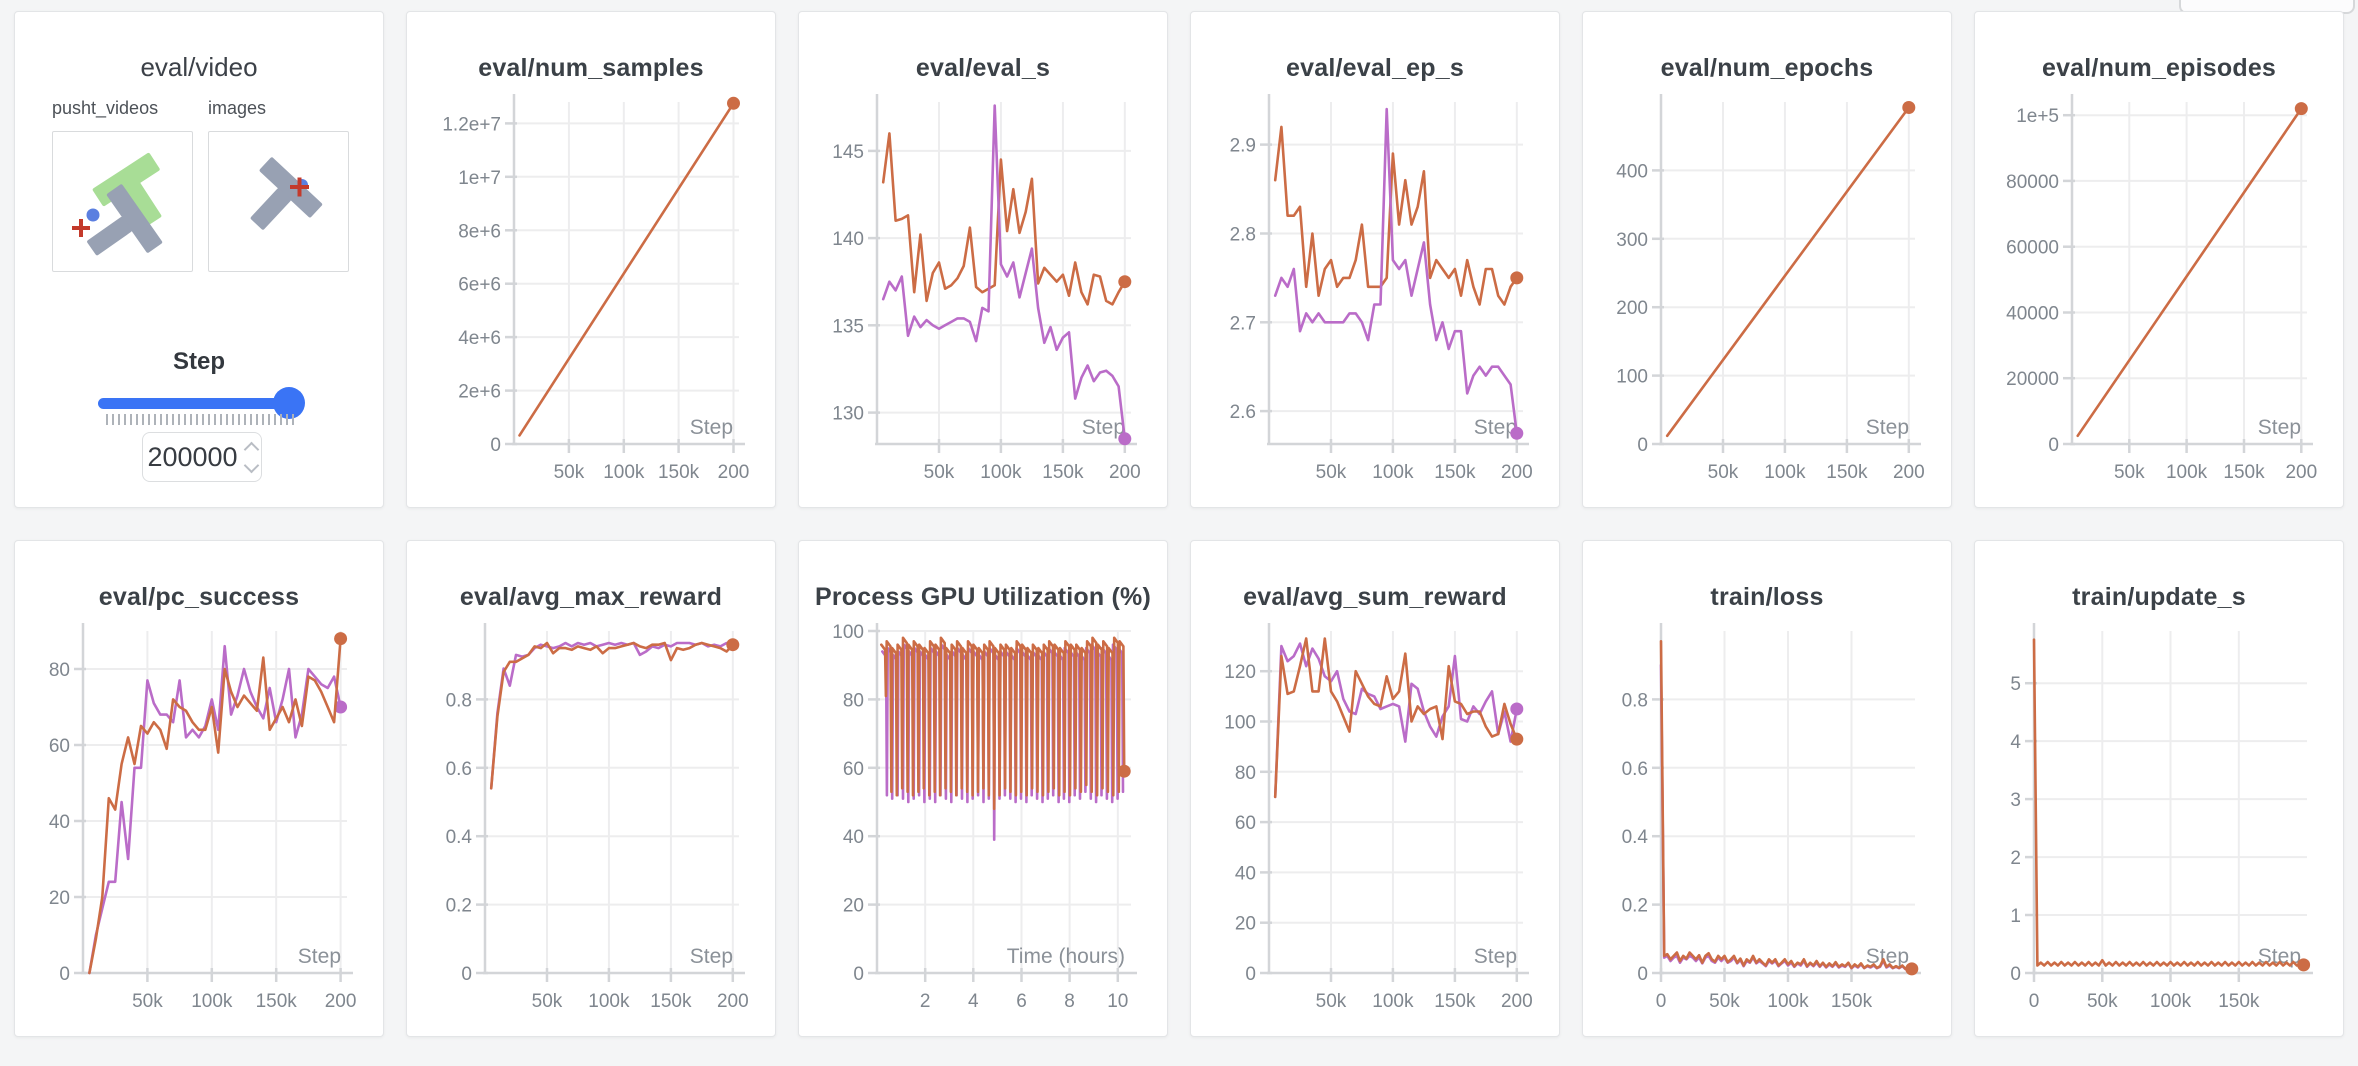  What do you see at coordinates (459, 837) in the screenshot?
I see `svg-text: 0.4` at bounding box center [459, 837].